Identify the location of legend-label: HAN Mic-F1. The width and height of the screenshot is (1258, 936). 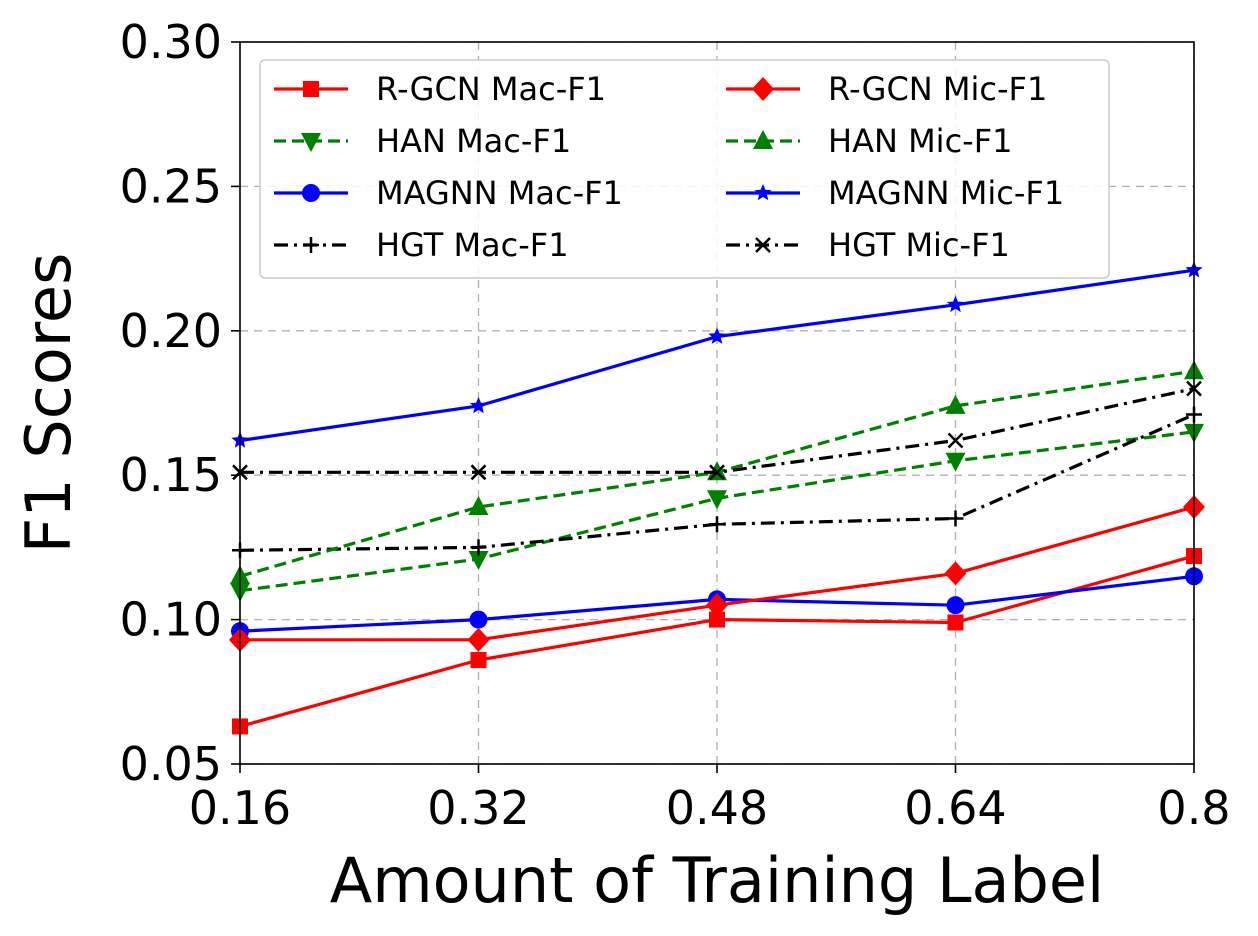
(920, 141).